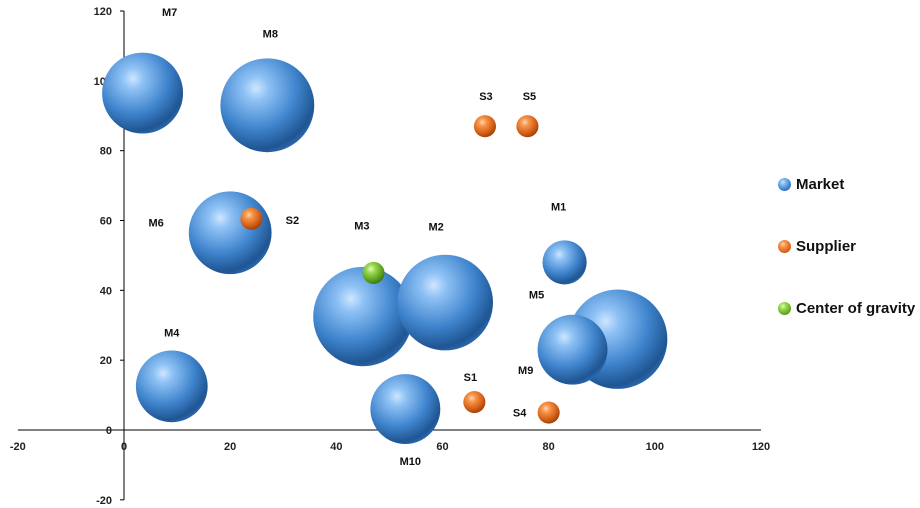  Describe the element at coordinates (474, 402) in the screenshot. I see `bubble-s1` at that location.